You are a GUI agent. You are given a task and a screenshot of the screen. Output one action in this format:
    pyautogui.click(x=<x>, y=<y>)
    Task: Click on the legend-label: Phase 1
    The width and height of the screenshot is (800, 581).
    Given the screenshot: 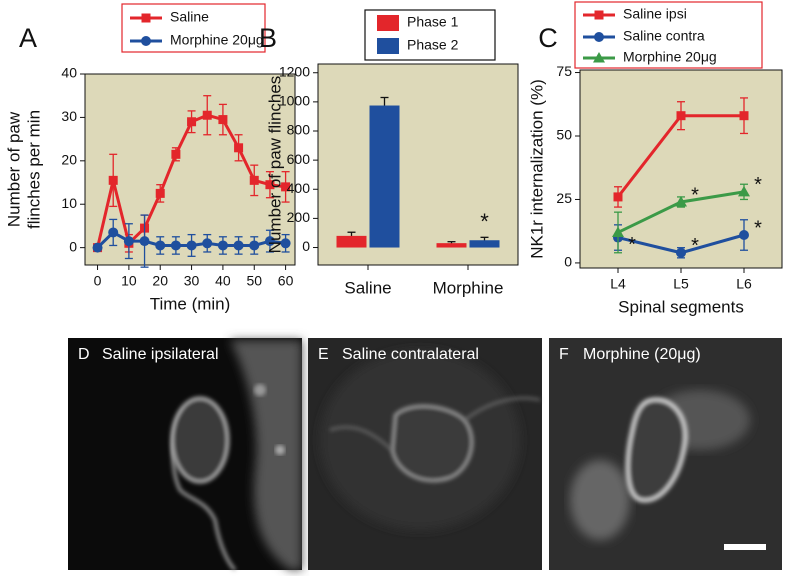 What is the action you would take?
    pyautogui.click(x=433, y=22)
    